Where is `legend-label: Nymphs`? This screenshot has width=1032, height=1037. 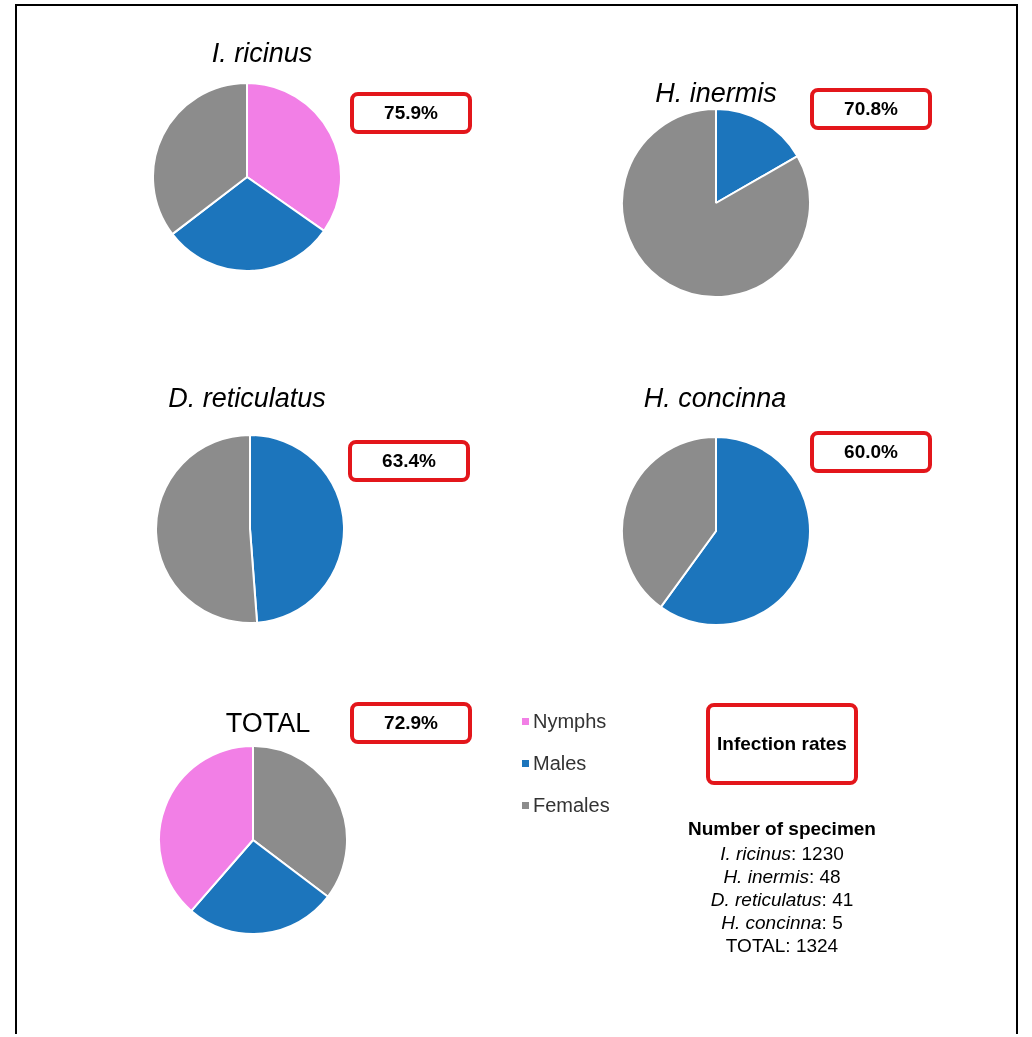
legend-label: Nymphs is located at coordinates (570, 721).